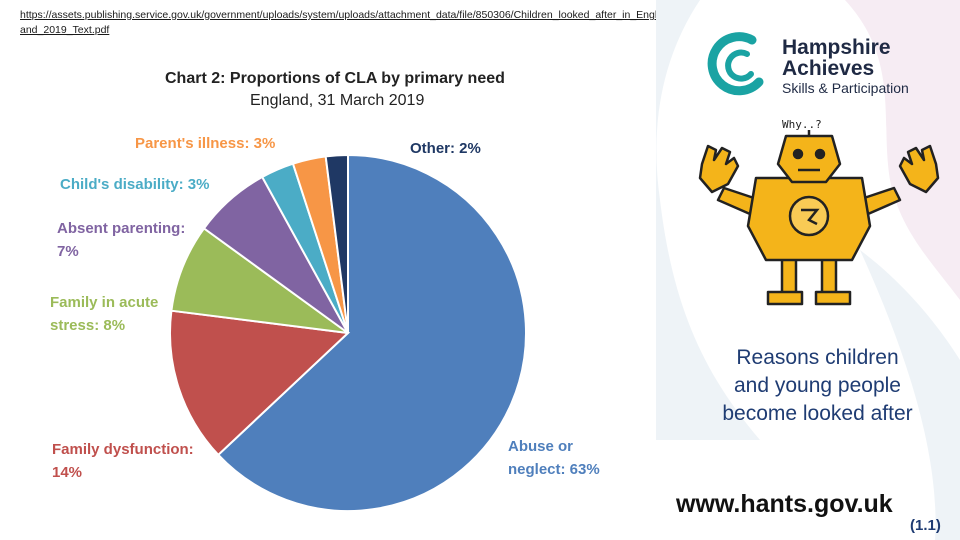 The width and height of the screenshot is (960, 540). I want to click on label-absent-parenting: Absent parenting: 7%, so click(121, 240).